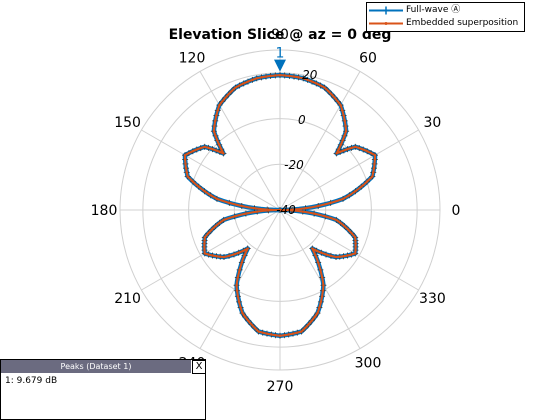  I want to click on legend: Full-wave Ⓐ Embedded superposition, so click(445, 17).